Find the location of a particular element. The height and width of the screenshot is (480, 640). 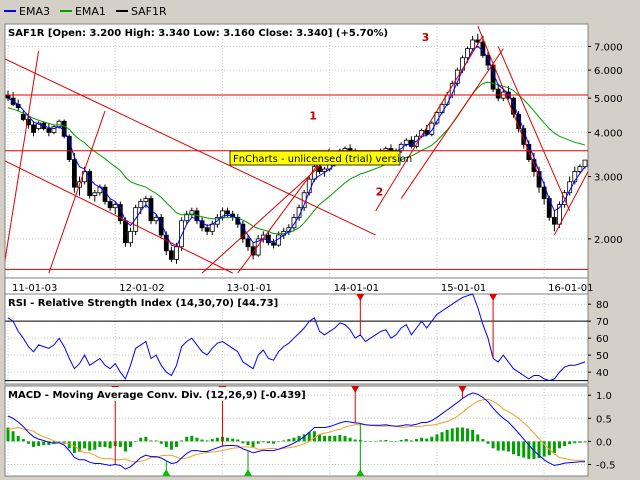

date-tick-label: 11-01-03 is located at coordinates (34, 288).